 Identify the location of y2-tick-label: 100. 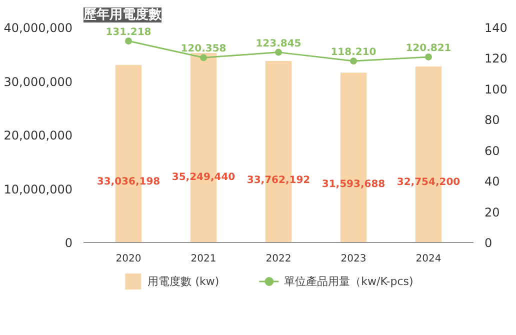
(496, 89).